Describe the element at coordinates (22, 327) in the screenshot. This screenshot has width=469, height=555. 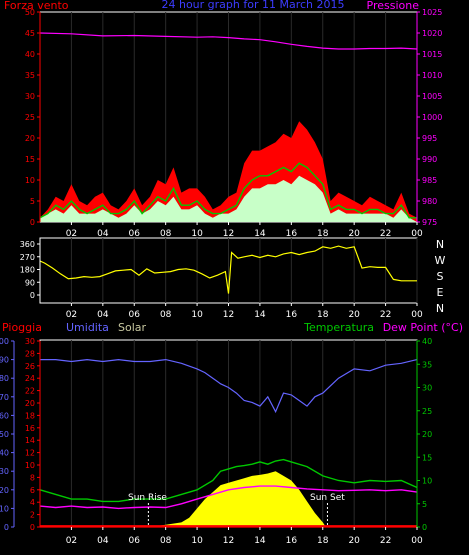
I see `rain-label: Pioggia` at that location.